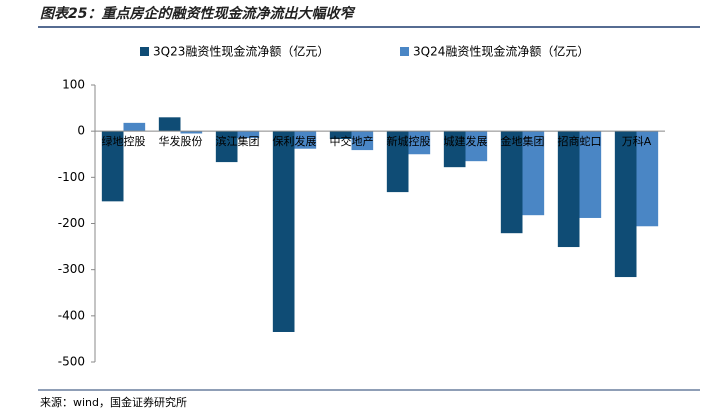 Image resolution: width=715 pixels, height=416 pixels. Describe the element at coordinates (81, 131) in the screenshot. I see `y-tick-label: 0` at that location.